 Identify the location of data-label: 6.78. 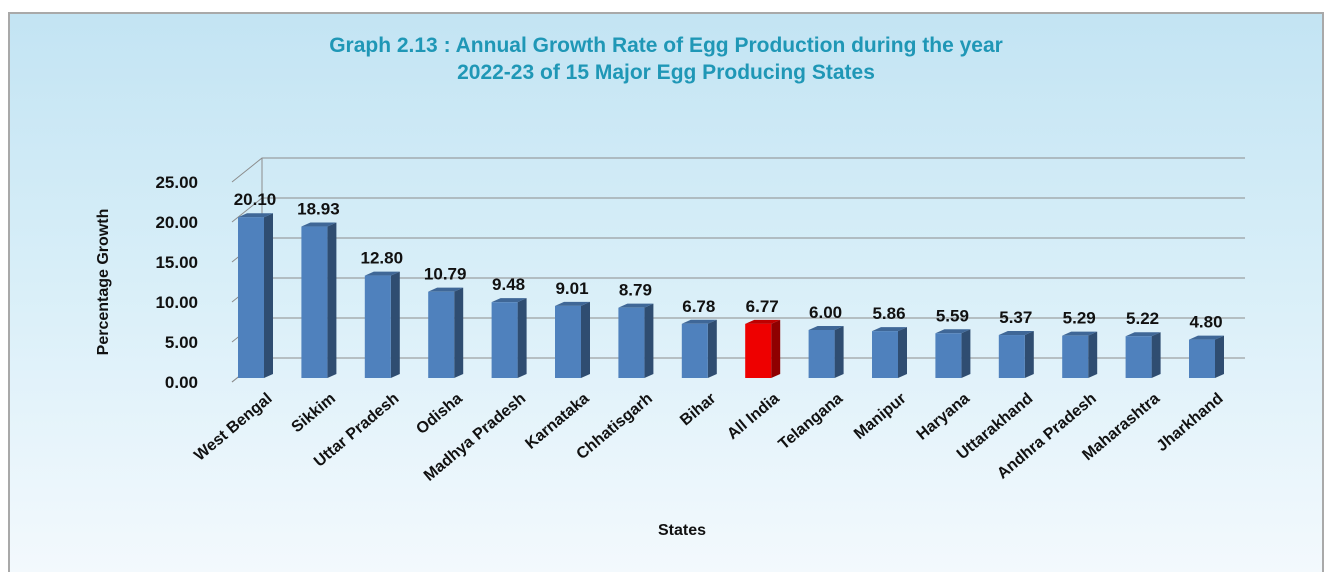
(698, 306).